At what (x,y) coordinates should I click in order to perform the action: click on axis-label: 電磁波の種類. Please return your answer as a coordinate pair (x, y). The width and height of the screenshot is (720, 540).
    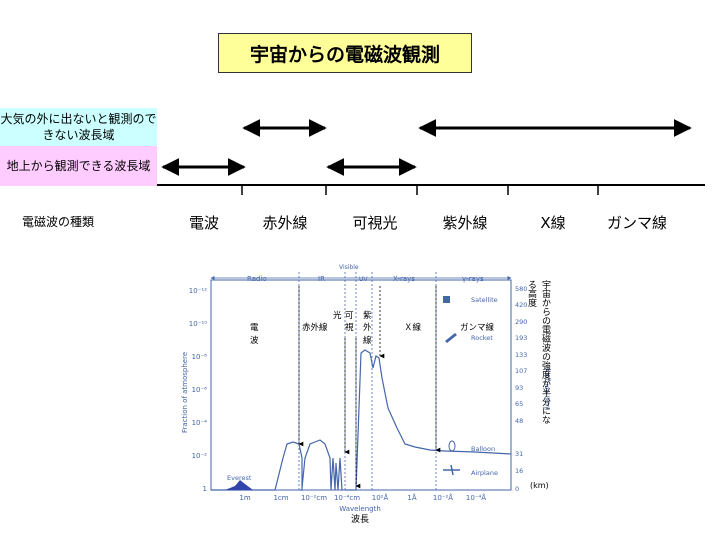
    Looking at the image, I should click on (58, 222).